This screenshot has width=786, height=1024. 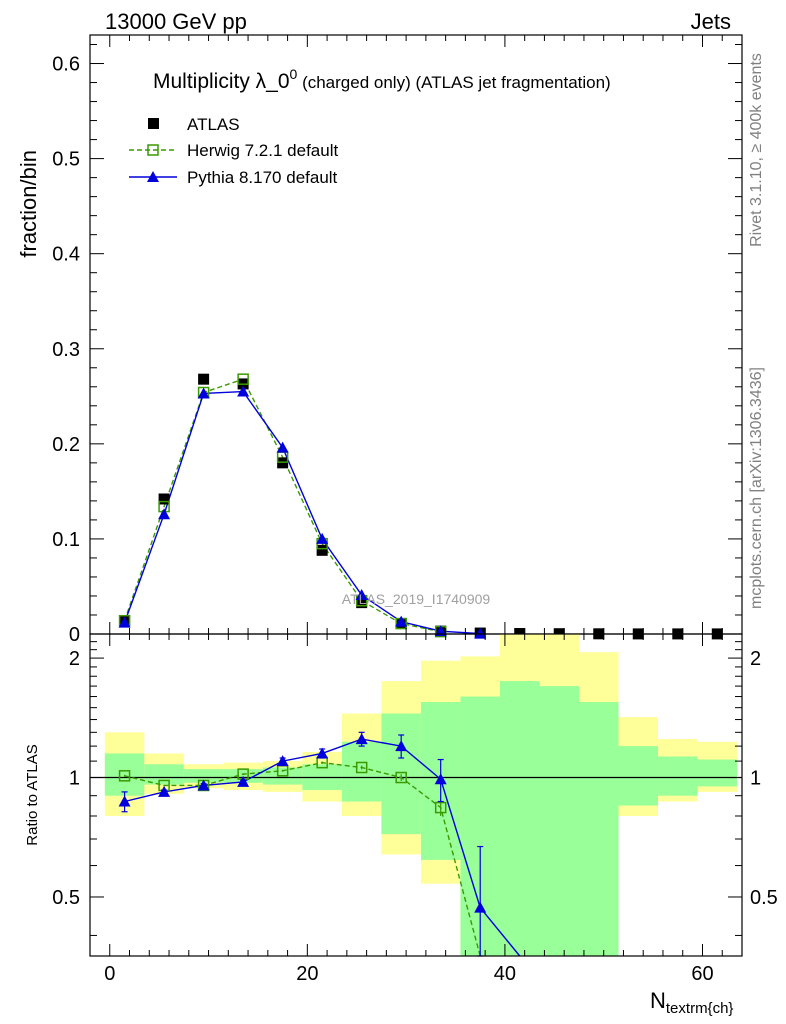 What do you see at coordinates (153, 150) in the screenshot?
I see `legend-marker-herwig` at bounding box center [153, 150].